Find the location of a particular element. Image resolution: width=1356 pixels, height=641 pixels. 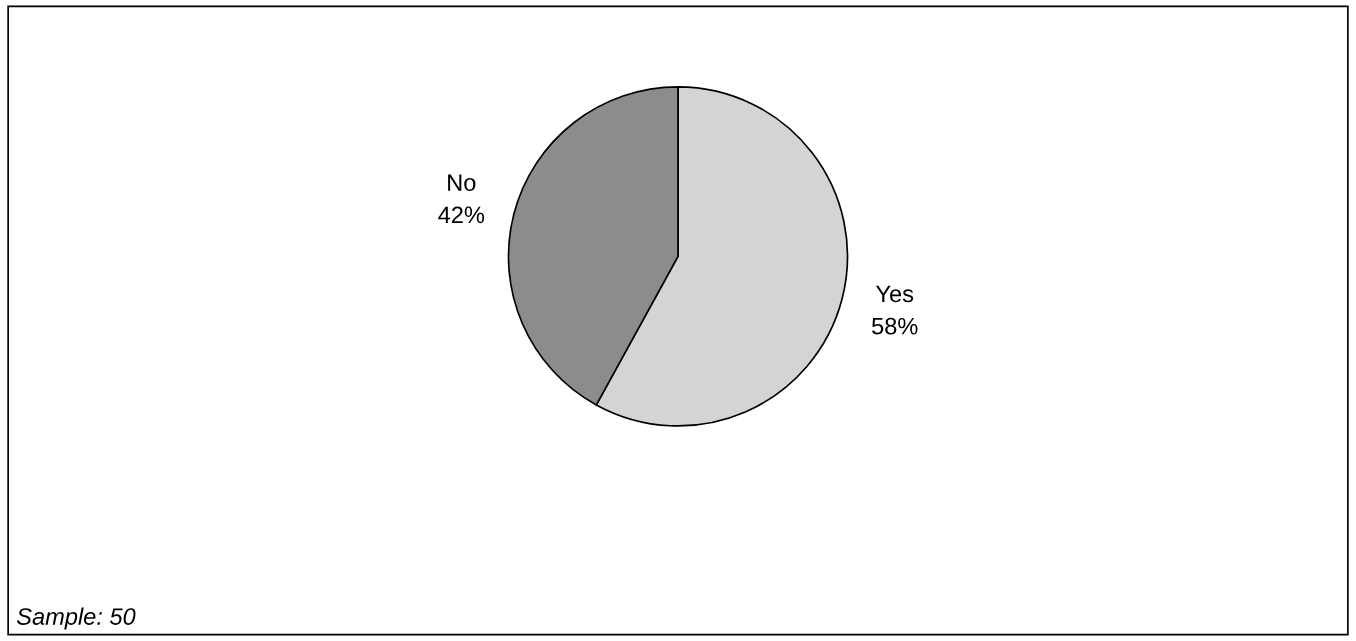

data-label: 58% is located at coordinates (895, 326).